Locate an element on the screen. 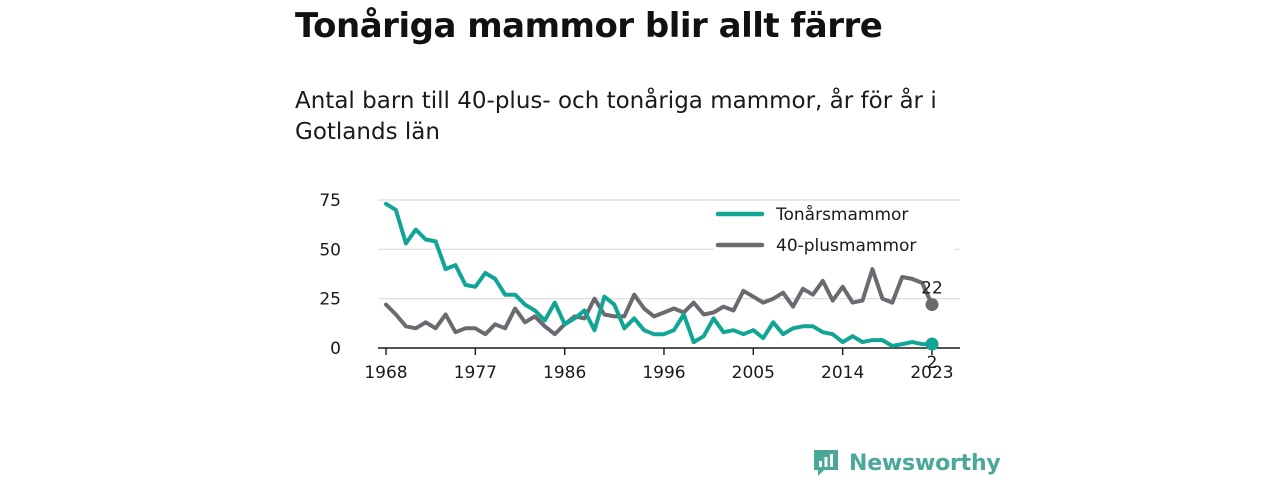 The width and height of the screenshot is (1280, 480). brand-name: Newsworthy is located at coordinates (925, 463).